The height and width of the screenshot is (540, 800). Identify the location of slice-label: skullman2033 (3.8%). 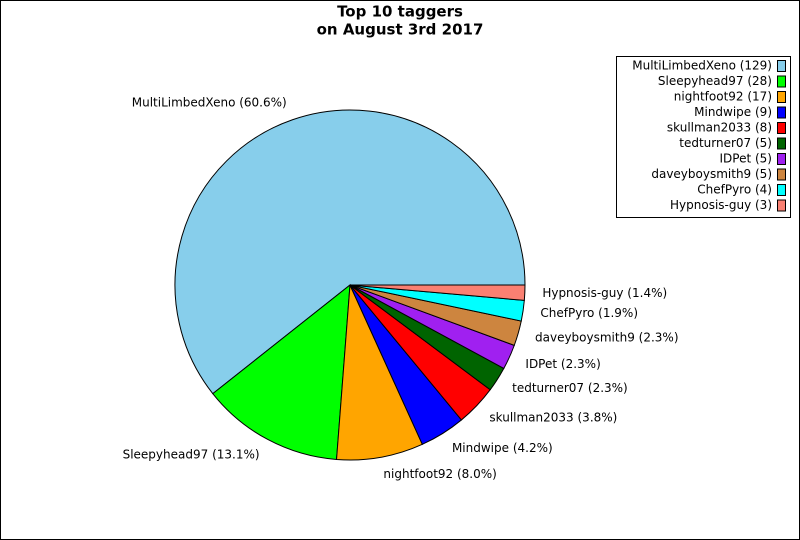
(553, 417).